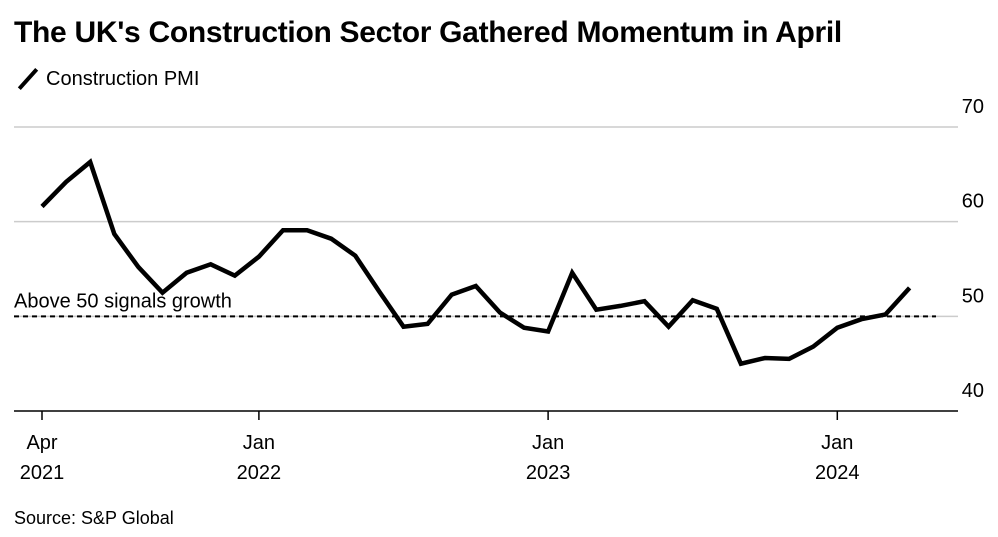  What do you see at coordinates (973, 296) in the screenshot?
I see `y-tick-label-50: 50` at bounding box center [973, 296].